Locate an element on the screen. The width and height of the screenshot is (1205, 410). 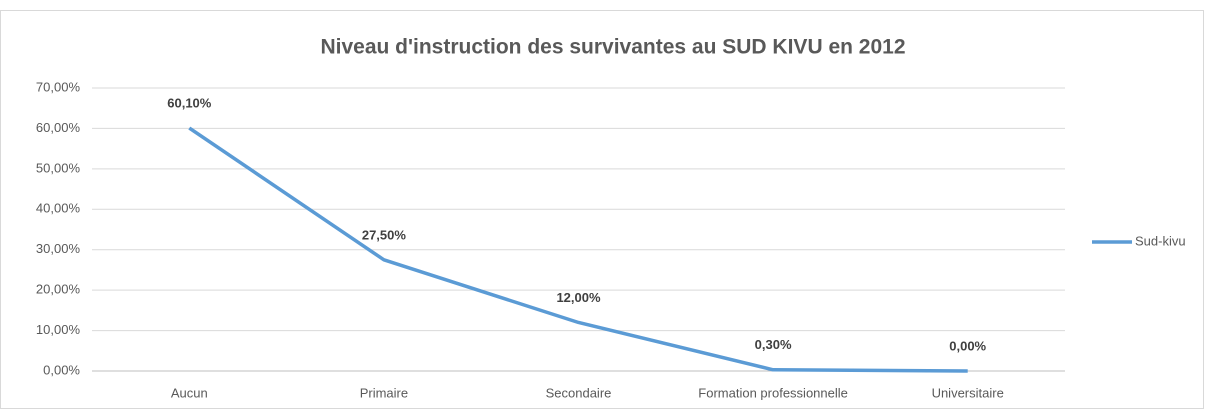
data-label: 0,00% is located at coordinates (967, 345).